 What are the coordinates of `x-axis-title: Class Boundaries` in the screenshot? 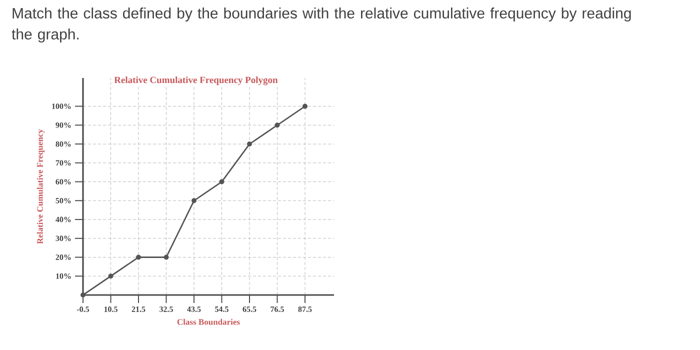 It's located at (208, 321).